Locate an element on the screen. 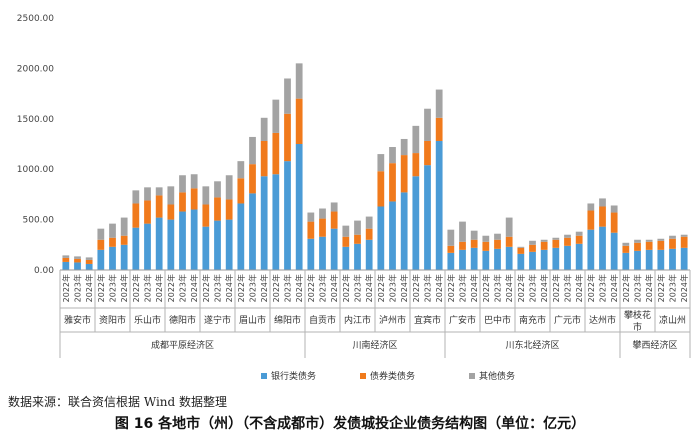 The height and width of the screenshot is (437, 700). figure-caption: 图 16 各地市（州）（不含成都市）发债城投企业债务结构图（单位：亿元） is located at coordinates (350, 424).